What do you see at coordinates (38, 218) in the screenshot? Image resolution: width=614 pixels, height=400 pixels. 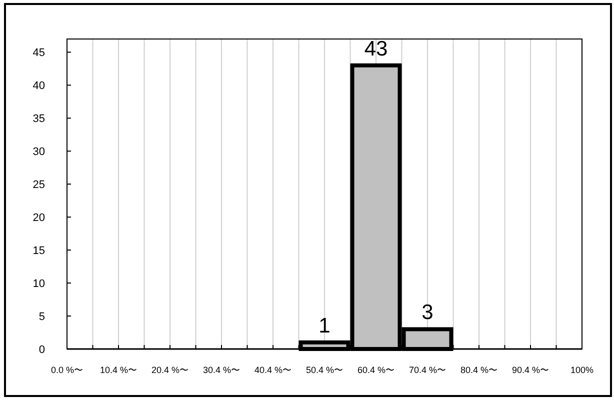 I see `y-tick-label: 20` at bounding box center [38, 218].